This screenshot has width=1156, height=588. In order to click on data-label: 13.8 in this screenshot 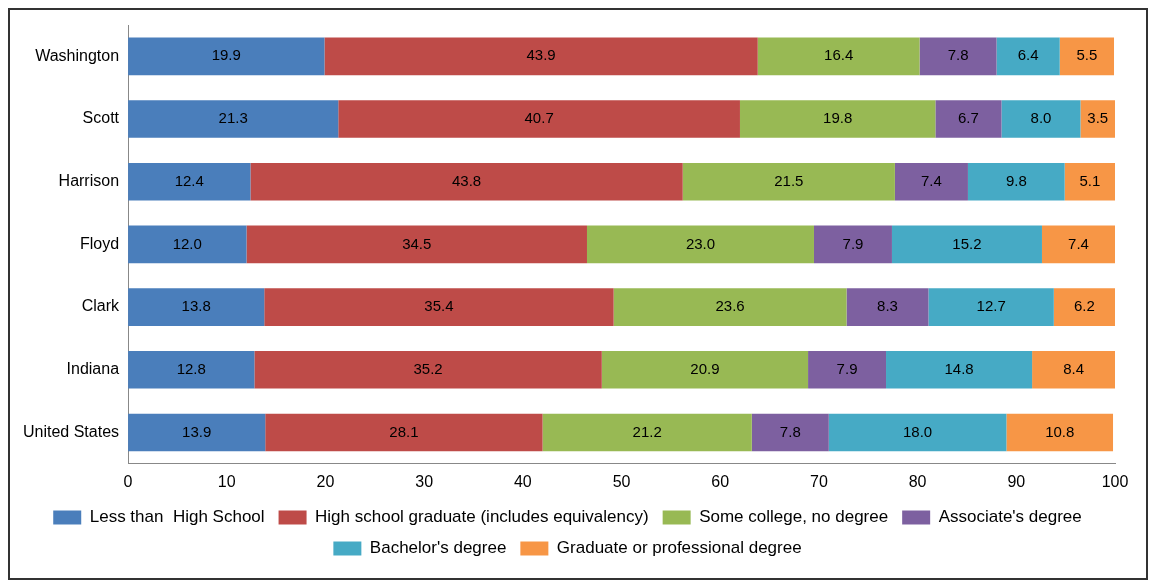, I will do `click(196, 306)`.